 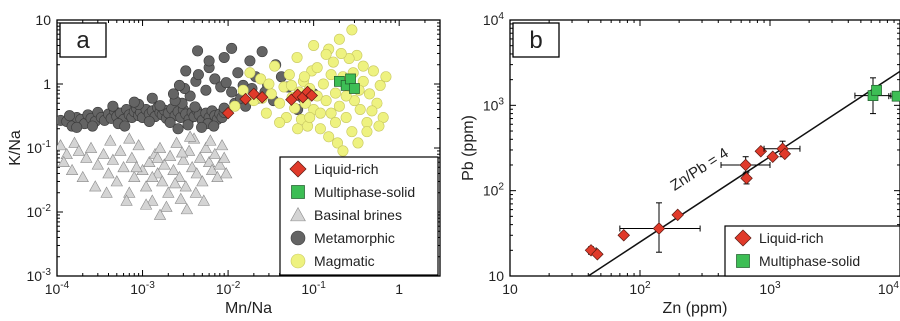 What do you see at coordinates (15, 148) in the screenshot?
I see `y-axis-title: K/Na` at bounding box center [15, 148].